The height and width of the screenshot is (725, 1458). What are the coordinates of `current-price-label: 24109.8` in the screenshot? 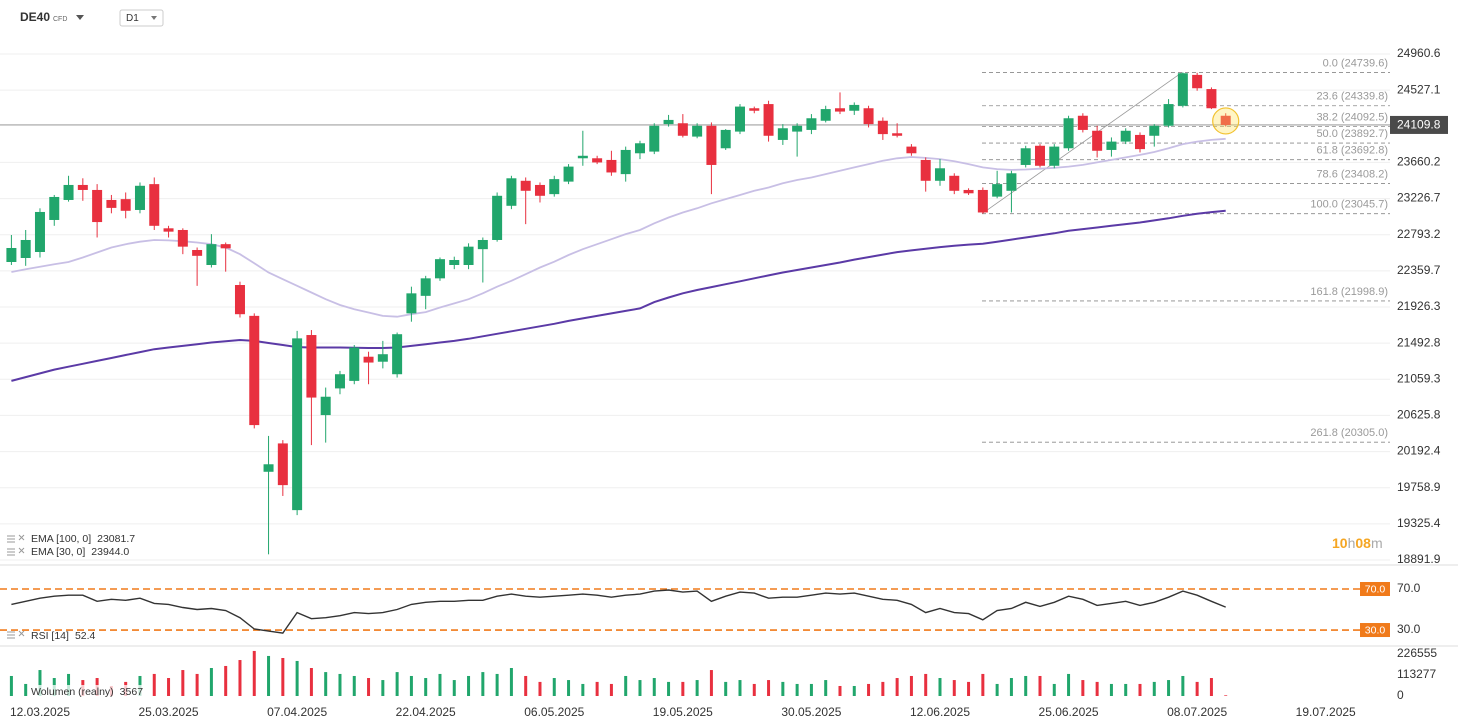 It's located at (1419, 125).